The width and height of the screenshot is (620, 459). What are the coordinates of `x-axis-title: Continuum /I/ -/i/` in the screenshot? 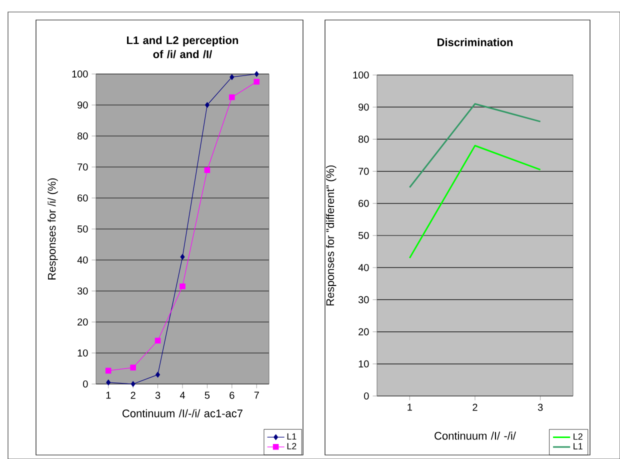 It's located at (475, 436).